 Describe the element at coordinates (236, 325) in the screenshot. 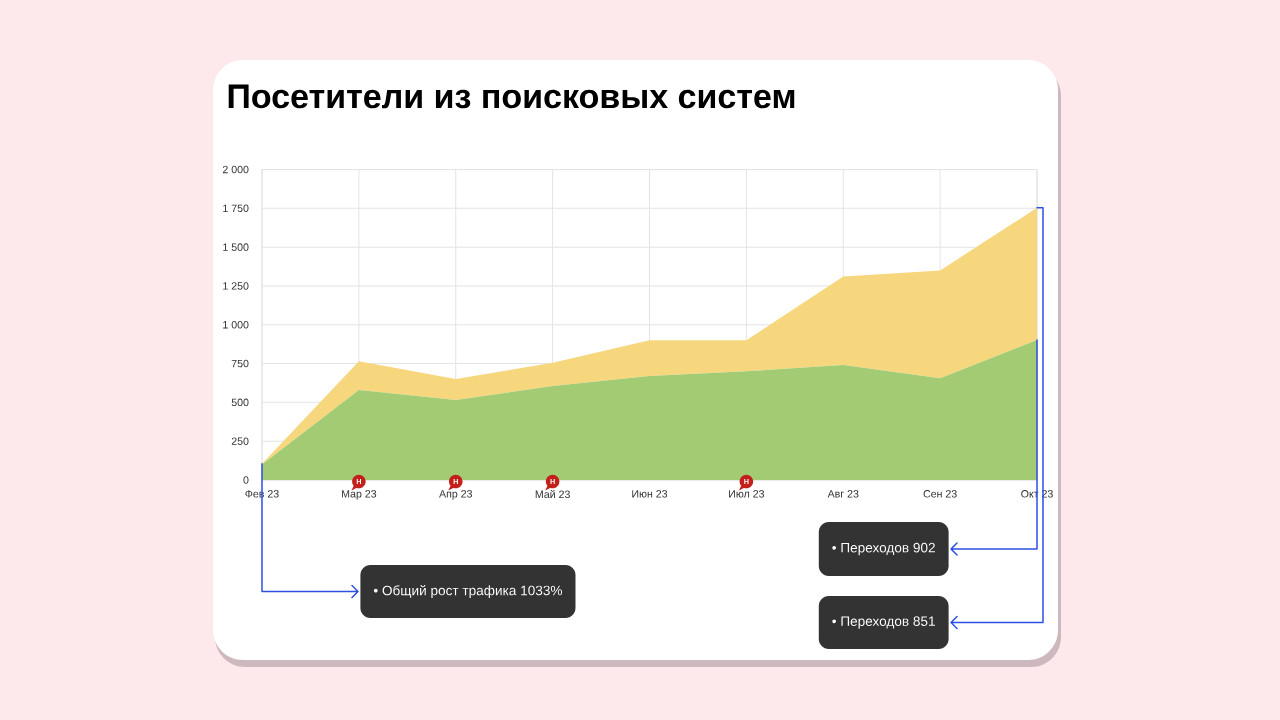

I see `y-tick-label: 1 000` at that location.